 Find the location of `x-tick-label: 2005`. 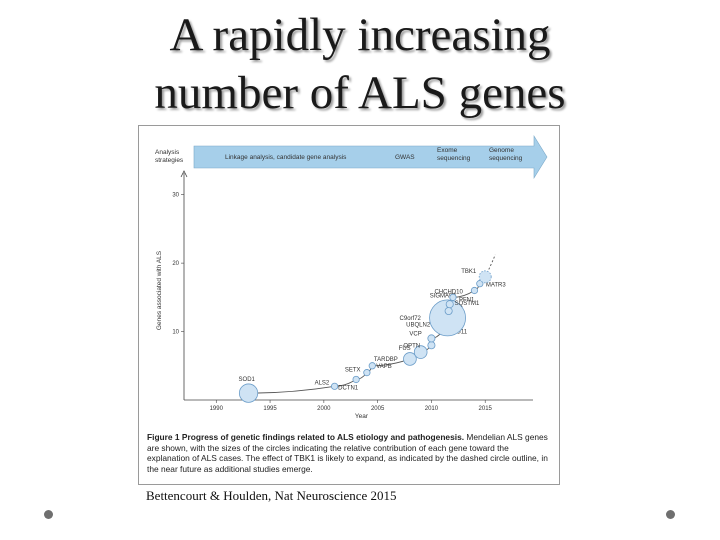

x-tick-label: 2005 is located at coordinates (378, 409).